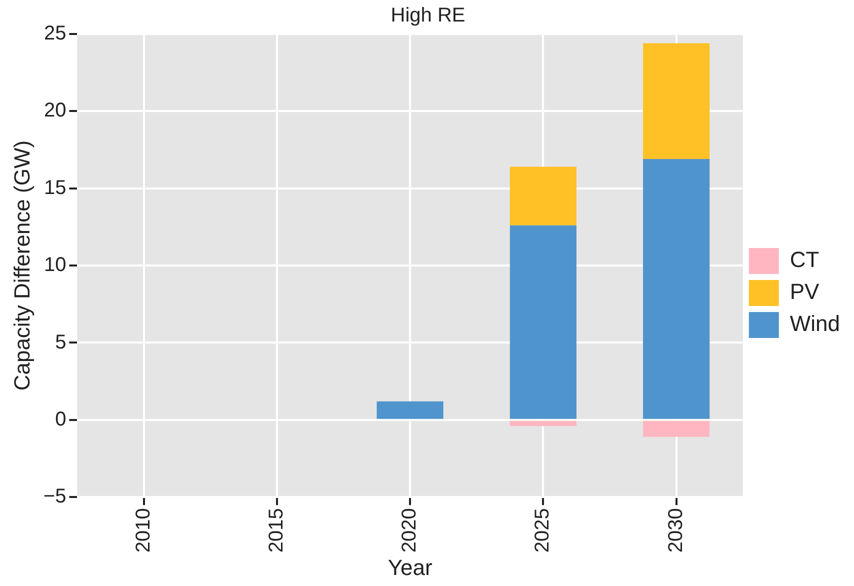 The width and height of the screenshot is (854, 586). I want to click on y-tick-label: 5, so click(60, 342).